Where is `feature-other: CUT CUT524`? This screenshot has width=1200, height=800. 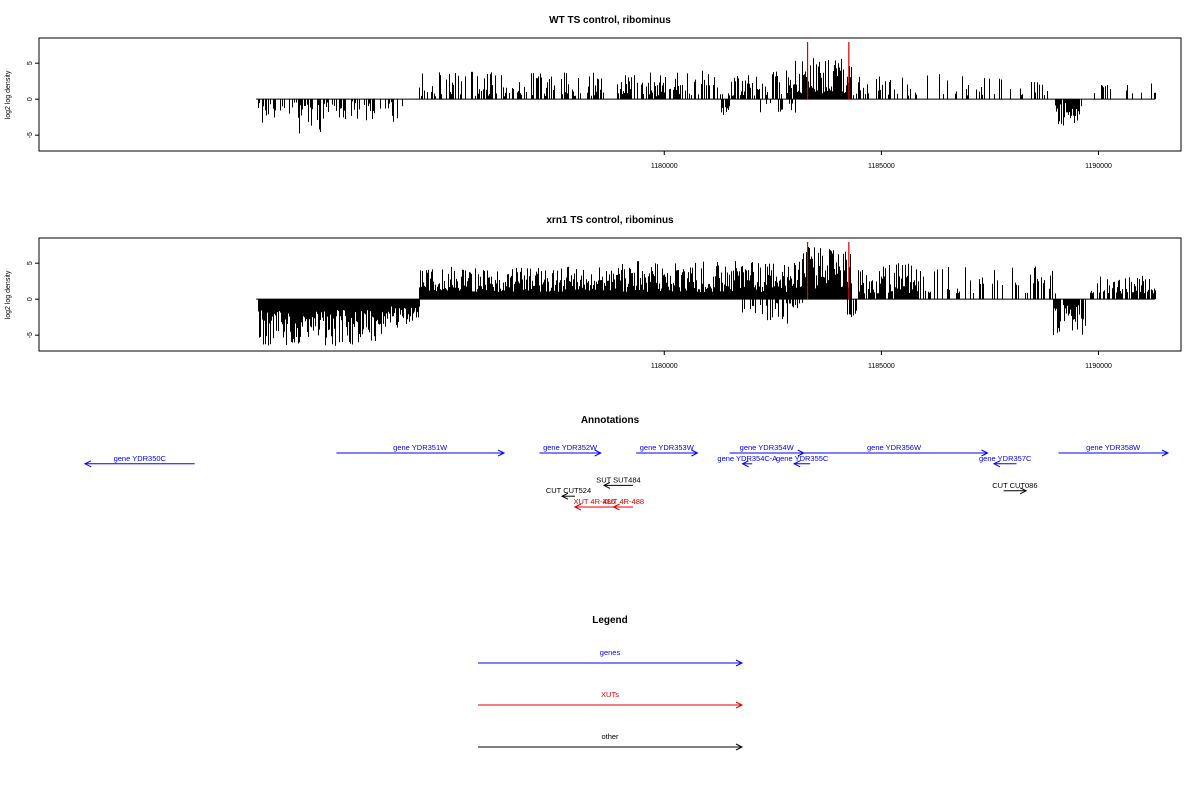 feature-other: CUT CUT524 is located at coordinates (568, 493).